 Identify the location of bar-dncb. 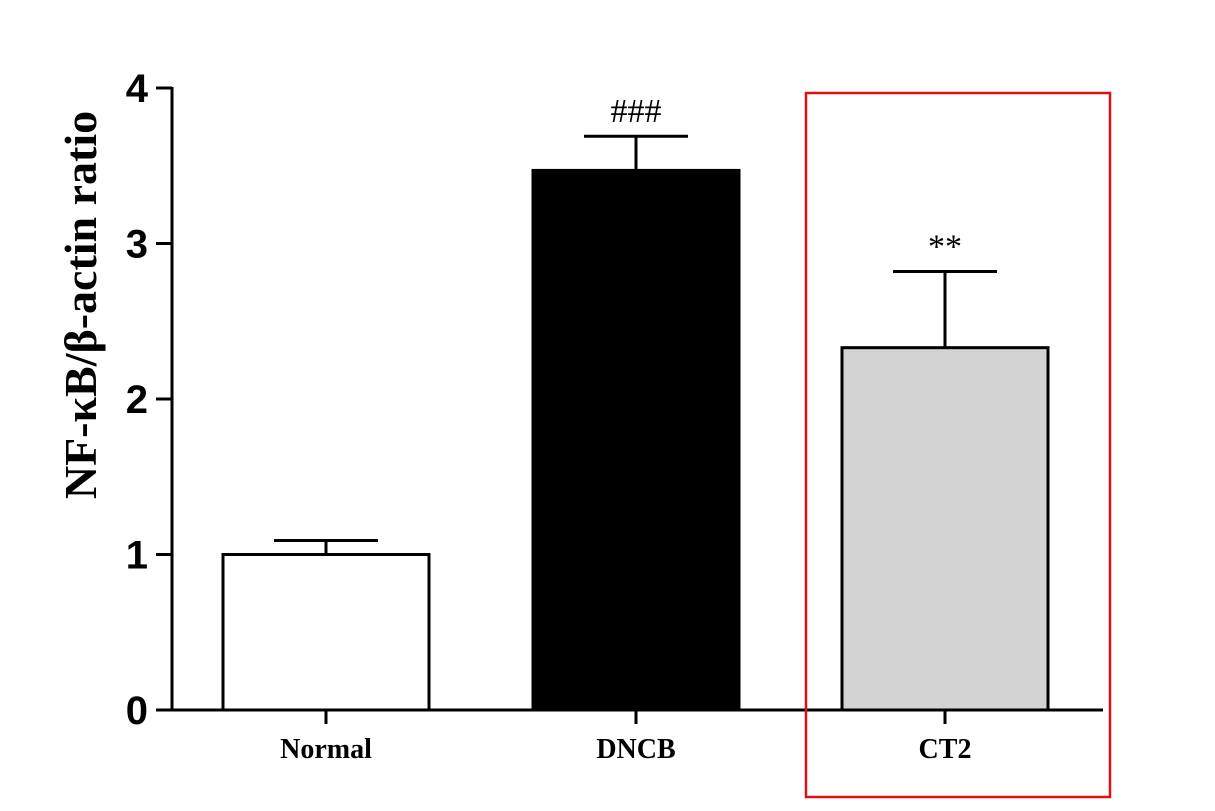
(636, 440).